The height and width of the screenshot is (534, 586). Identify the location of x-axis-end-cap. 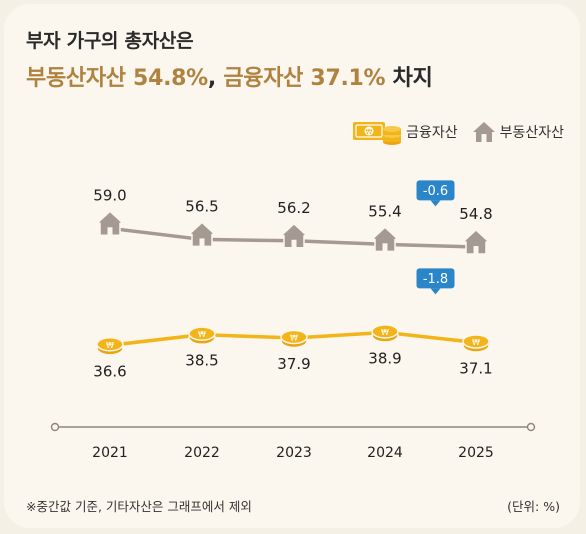
(531, 427).